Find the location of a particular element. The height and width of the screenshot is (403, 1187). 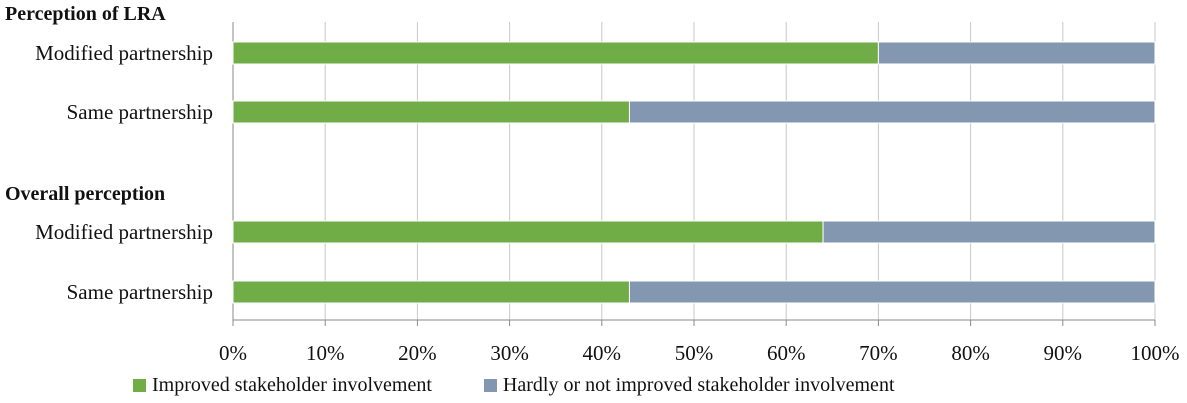

legend-swatch-not-improved is located at coordinates (490, 385).